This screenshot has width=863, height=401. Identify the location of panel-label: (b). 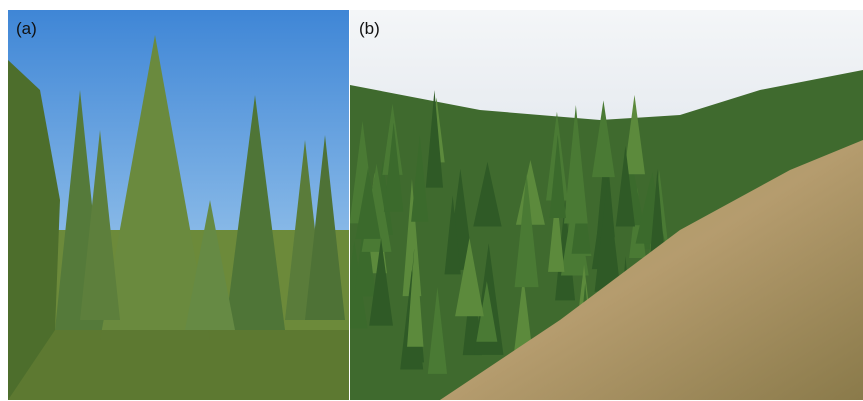
(369, 28).